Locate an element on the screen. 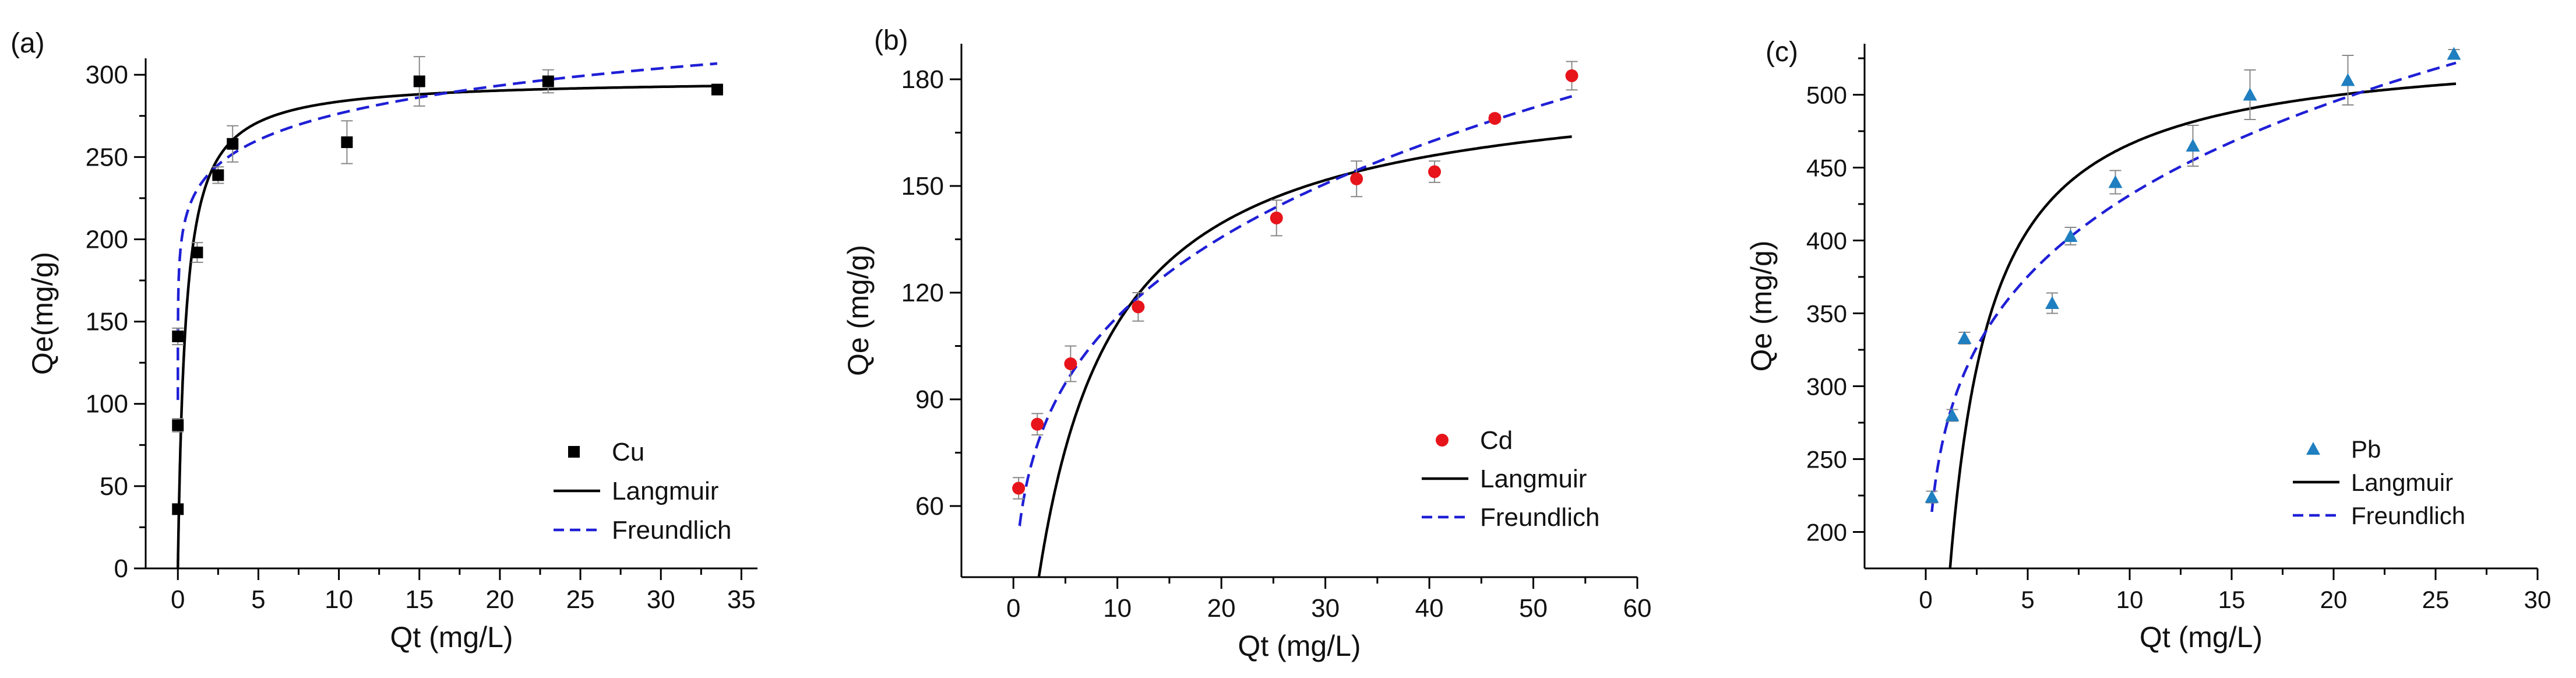  y-tick-label: 180 is located at coordinates (922, 79).